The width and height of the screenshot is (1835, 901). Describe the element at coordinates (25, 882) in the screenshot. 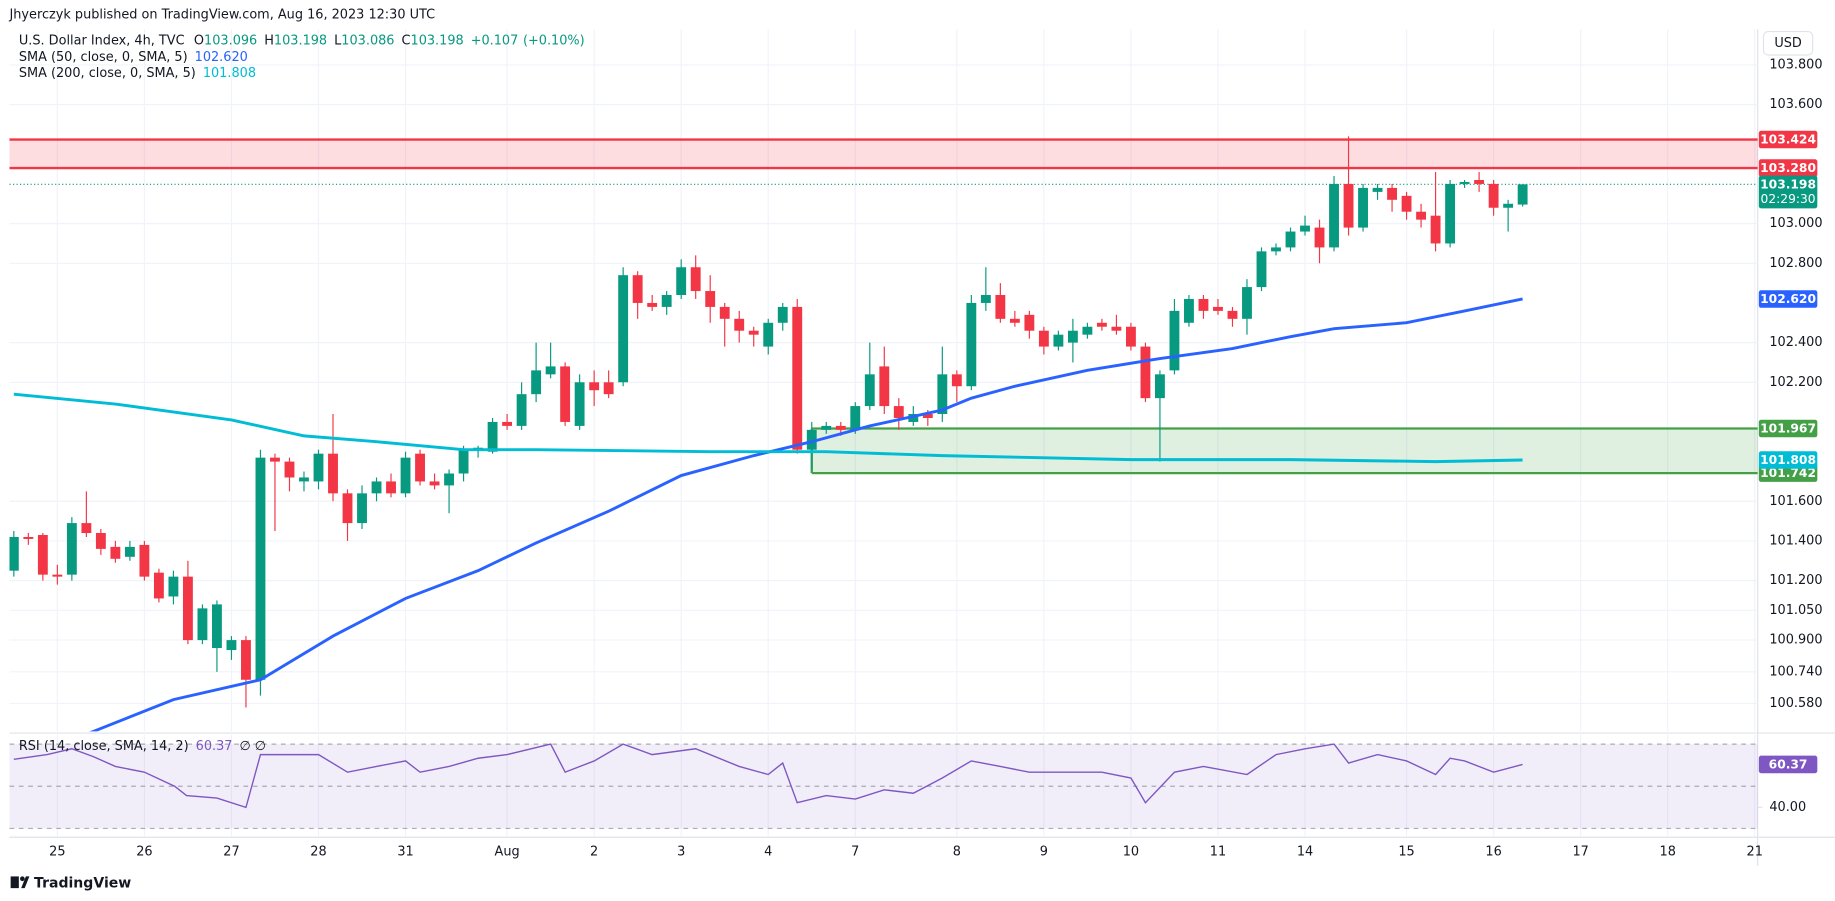

I see `logo-mark` at that location.